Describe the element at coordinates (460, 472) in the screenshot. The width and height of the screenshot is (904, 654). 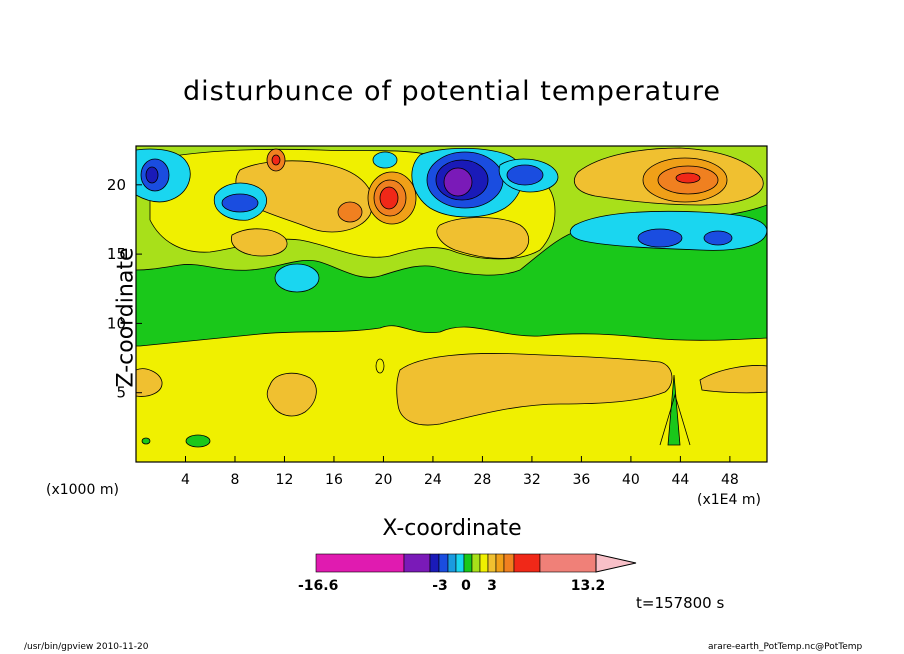
I see `x-ticks: 4 8 12 16 20 24 28 32 36 40 44 48` at that location.